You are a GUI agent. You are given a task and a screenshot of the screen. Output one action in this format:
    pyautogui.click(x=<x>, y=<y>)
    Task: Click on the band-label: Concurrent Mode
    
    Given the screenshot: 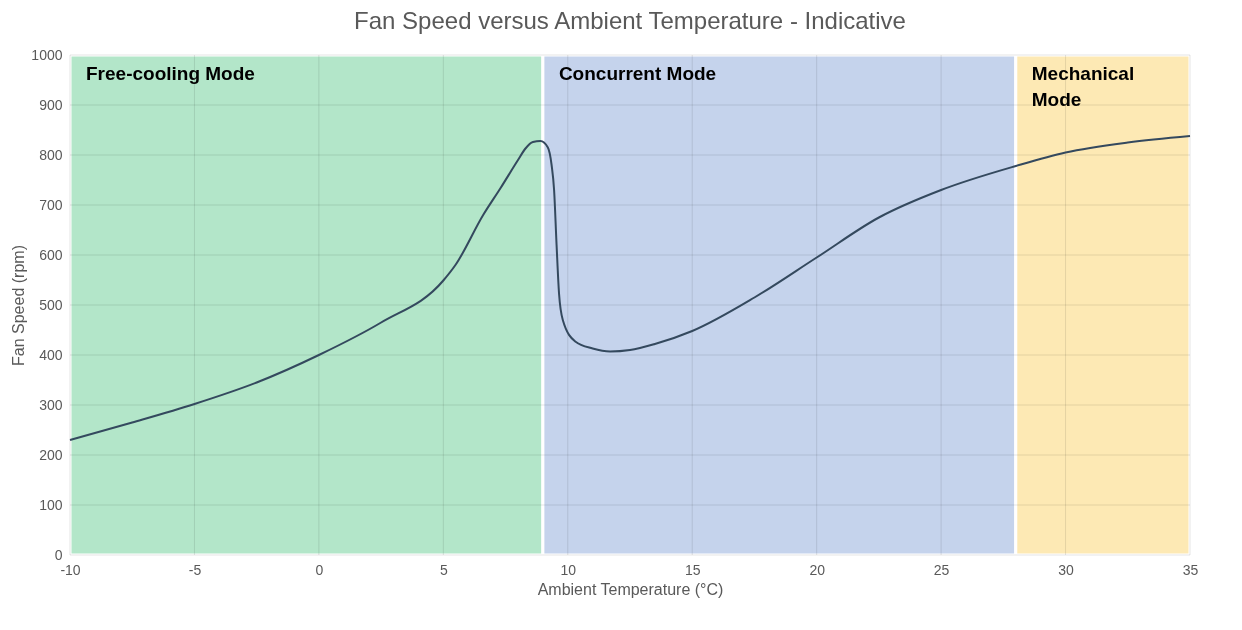 What is the action you would take?
    pyautogui.click(x=637, y=73)
    